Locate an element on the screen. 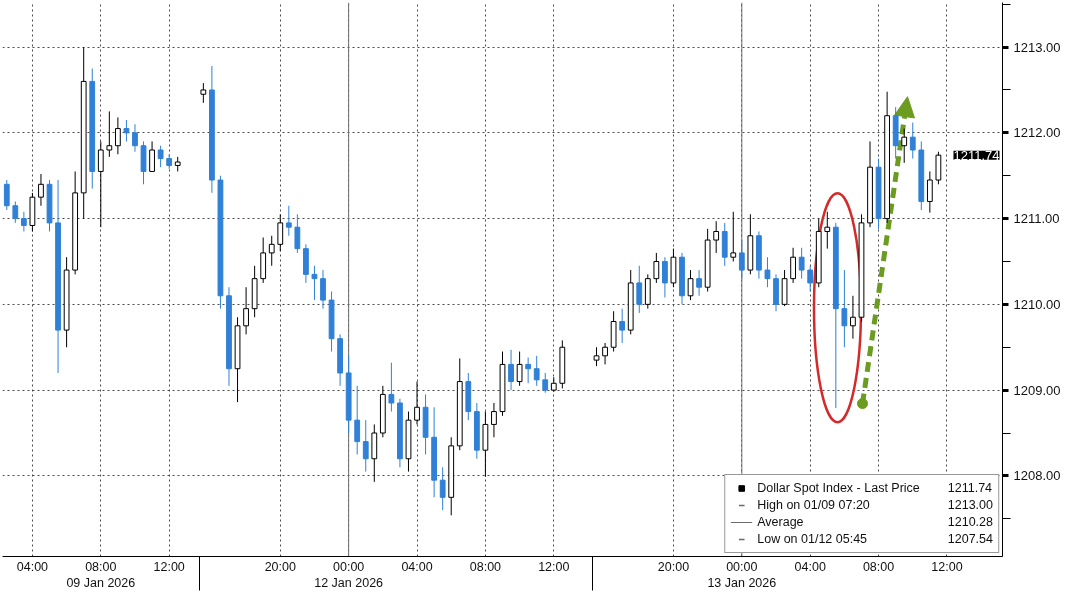 The width and height of the screenshot is (1065, 592). x-tick-label: 00:00 12 Jan 2026 is located at coordinates (349, 575).